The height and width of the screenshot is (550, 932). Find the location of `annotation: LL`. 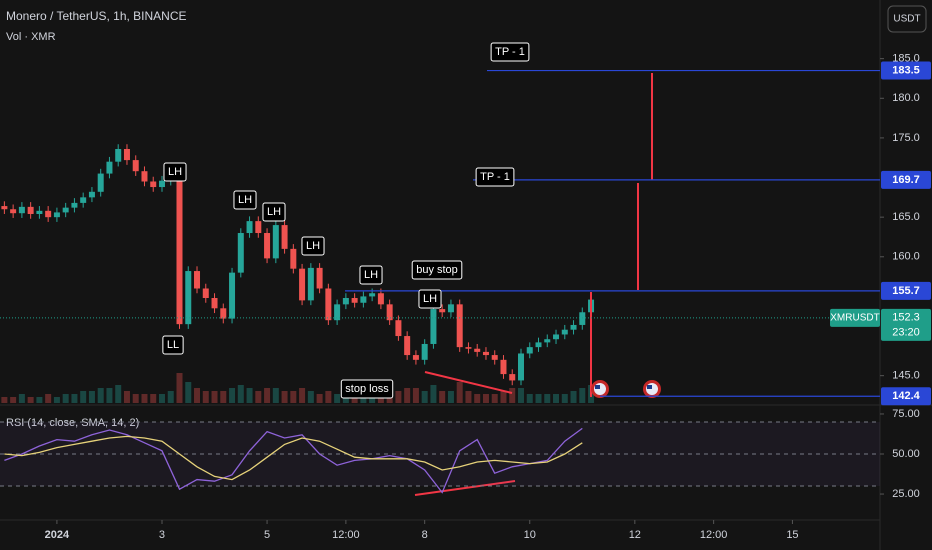

annotation: LL is located at coordinates (173, 345).